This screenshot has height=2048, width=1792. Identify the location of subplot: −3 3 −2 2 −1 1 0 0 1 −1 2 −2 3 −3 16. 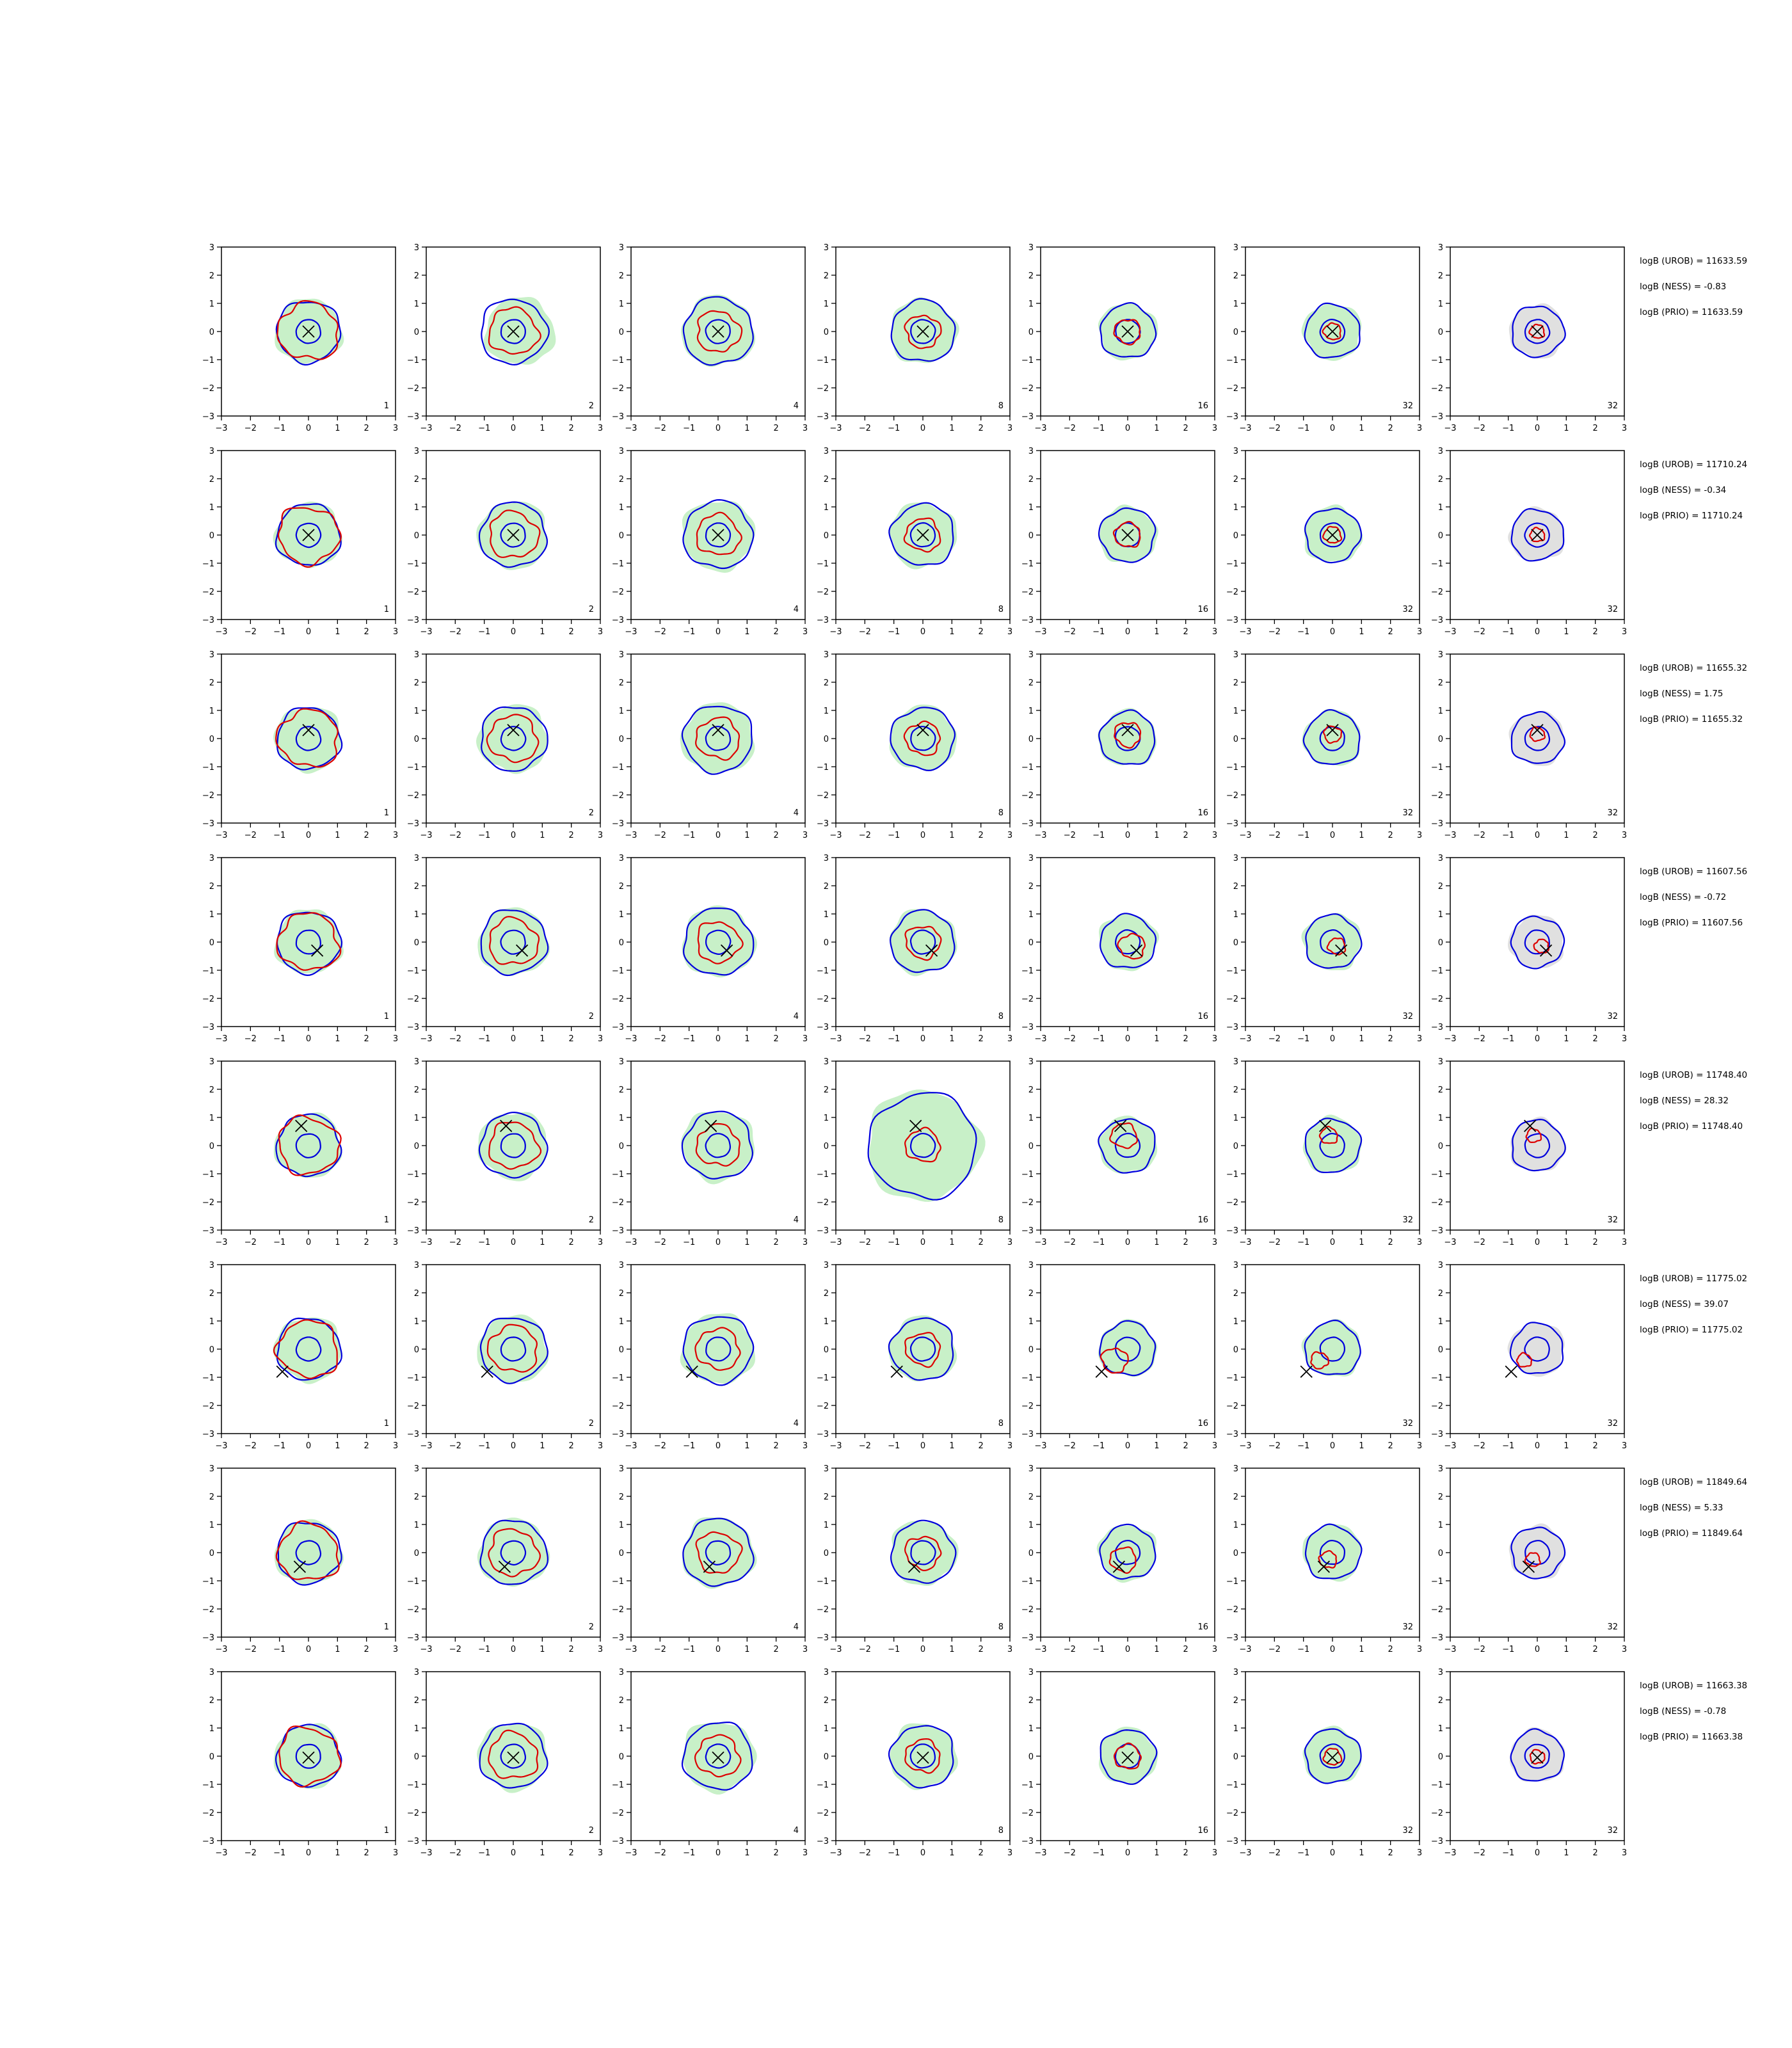
(1119, 1559).